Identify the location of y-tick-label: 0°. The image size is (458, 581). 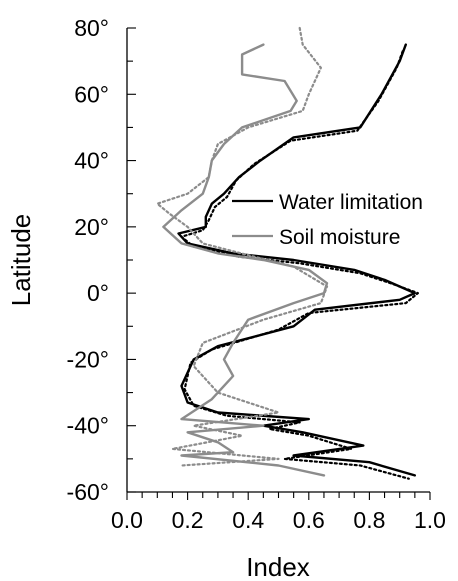
(98, 293).